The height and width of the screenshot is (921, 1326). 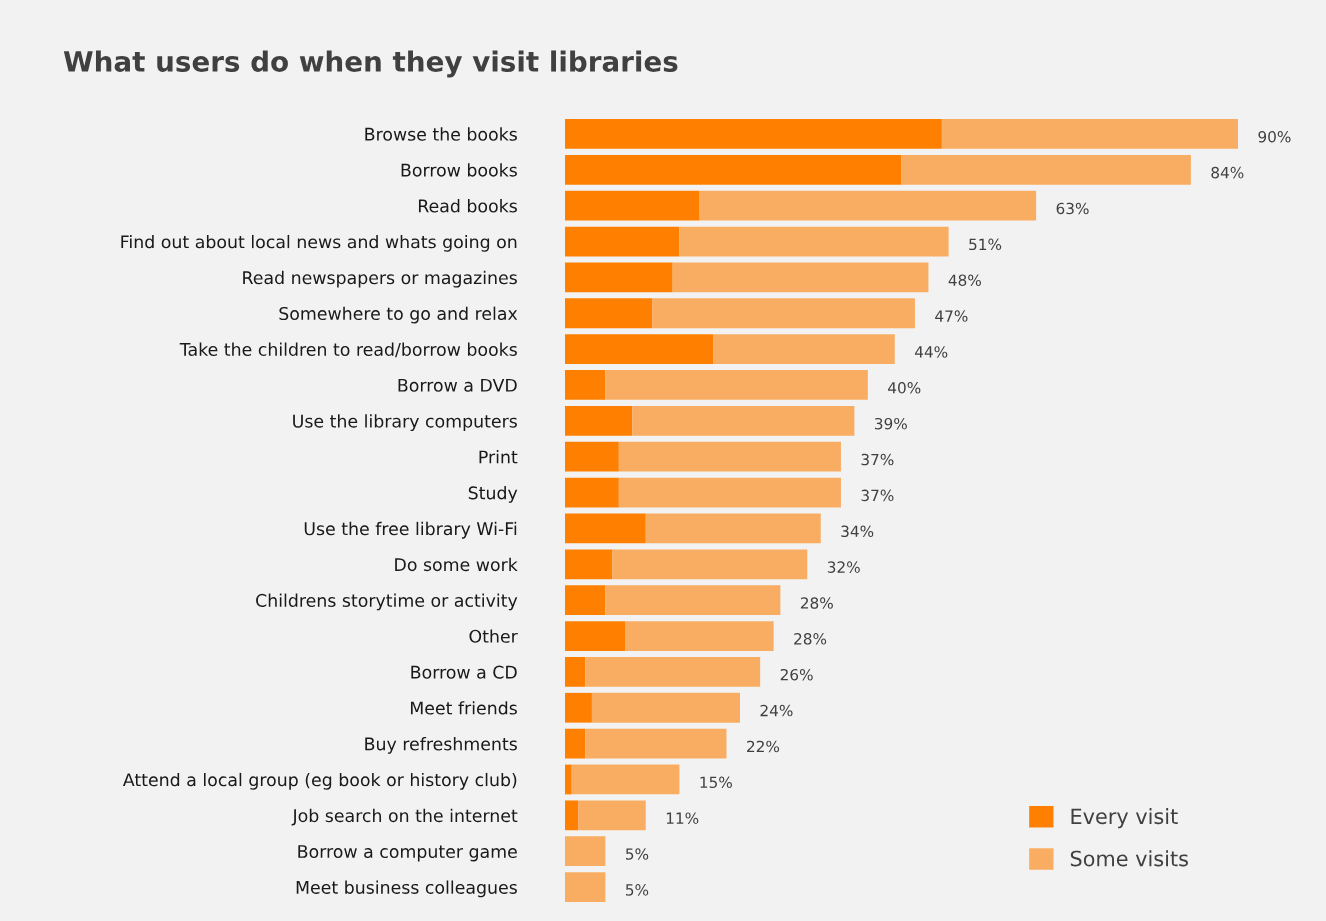 I want to click on annotation: 24%, so click(x=776, y=710).